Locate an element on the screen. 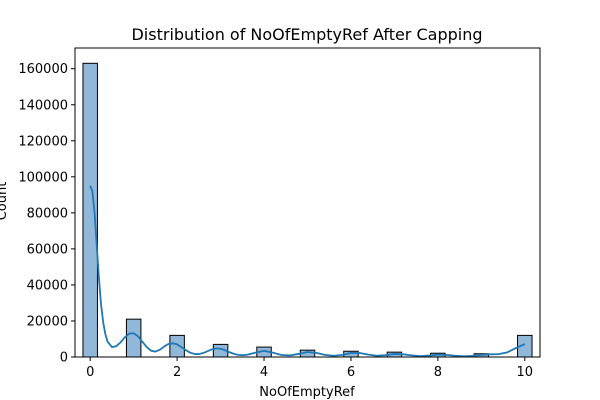 The image size is (600, 400). y-tick-label: 100000 is located at coordinates (43, 177).